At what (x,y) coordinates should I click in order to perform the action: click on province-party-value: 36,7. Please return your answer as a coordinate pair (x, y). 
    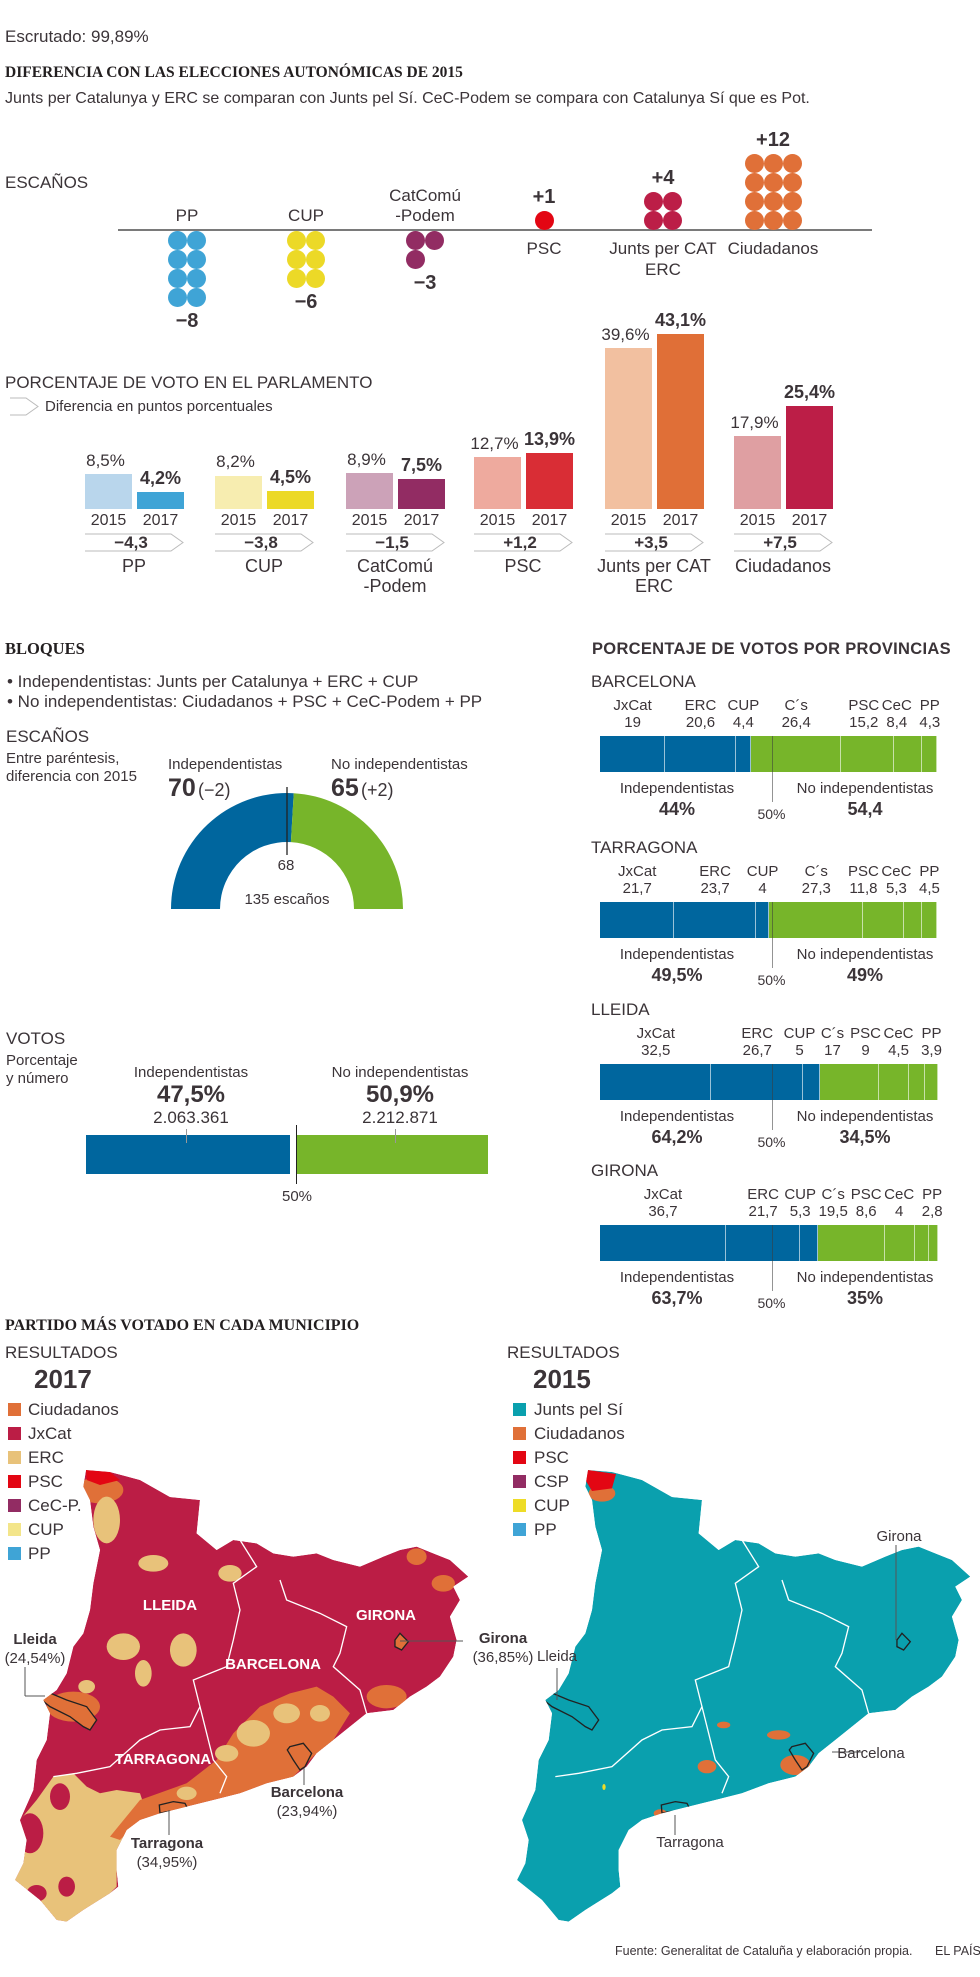
    Looking at the image, I should click on (663, 1211).